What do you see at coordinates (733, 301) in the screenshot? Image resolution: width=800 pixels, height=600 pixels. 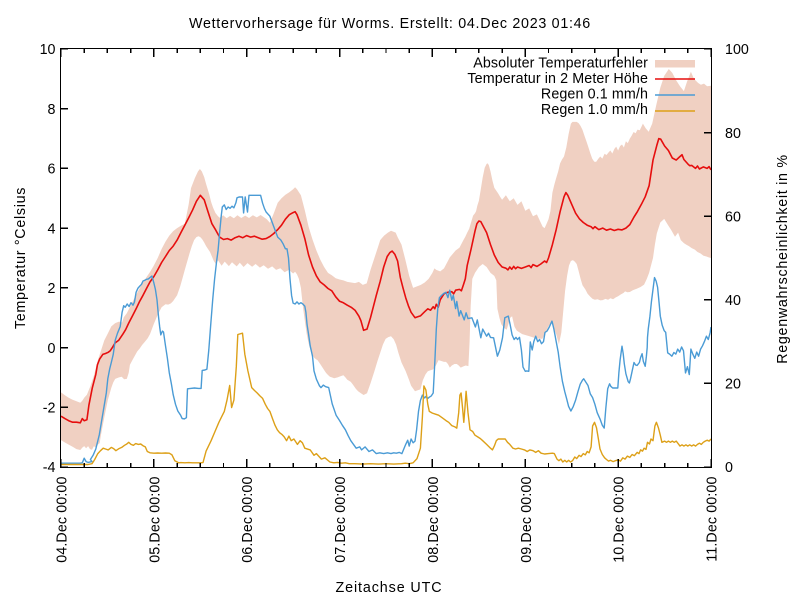 I see `svg-text: 40` at bounding box center [733, 301].